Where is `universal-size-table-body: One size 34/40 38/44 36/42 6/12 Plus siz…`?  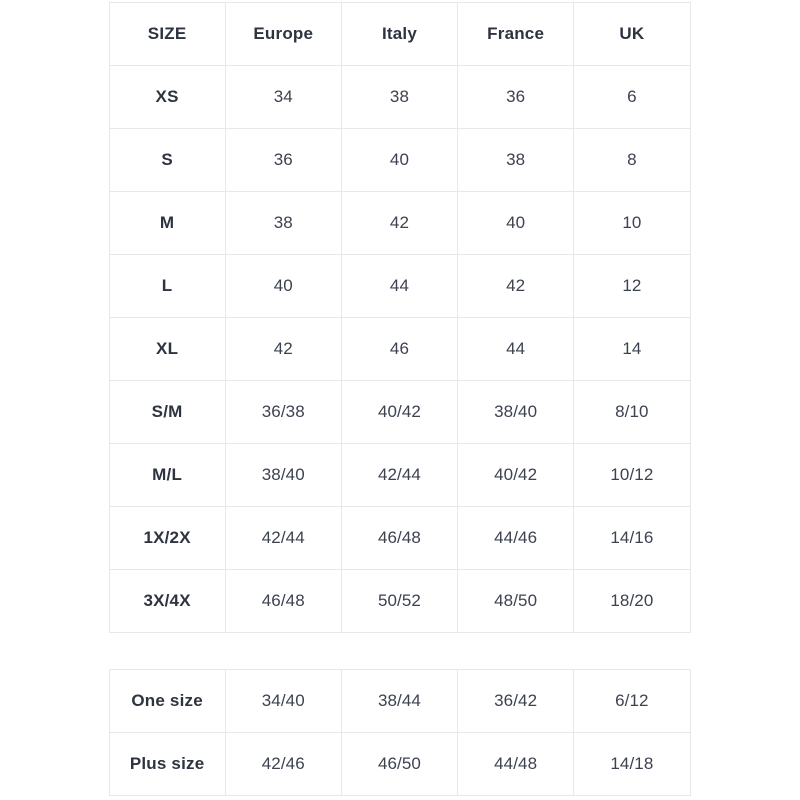
universal-size-table-body: One size 34/40 38/44 36/42 6/12 Plus siz… is located at coordinates (399, 732).